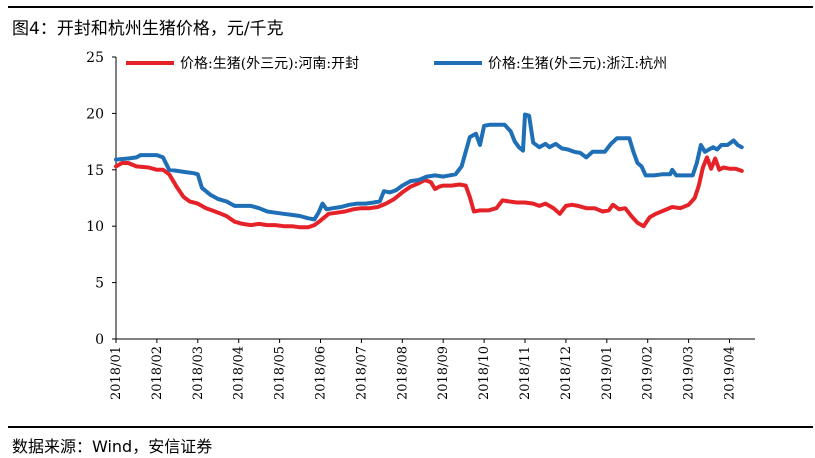  What do you see at coordinates (321, 373) in the screenshot?
I see `x-tick-label: 2018/06` at bounding box center [321, 373].